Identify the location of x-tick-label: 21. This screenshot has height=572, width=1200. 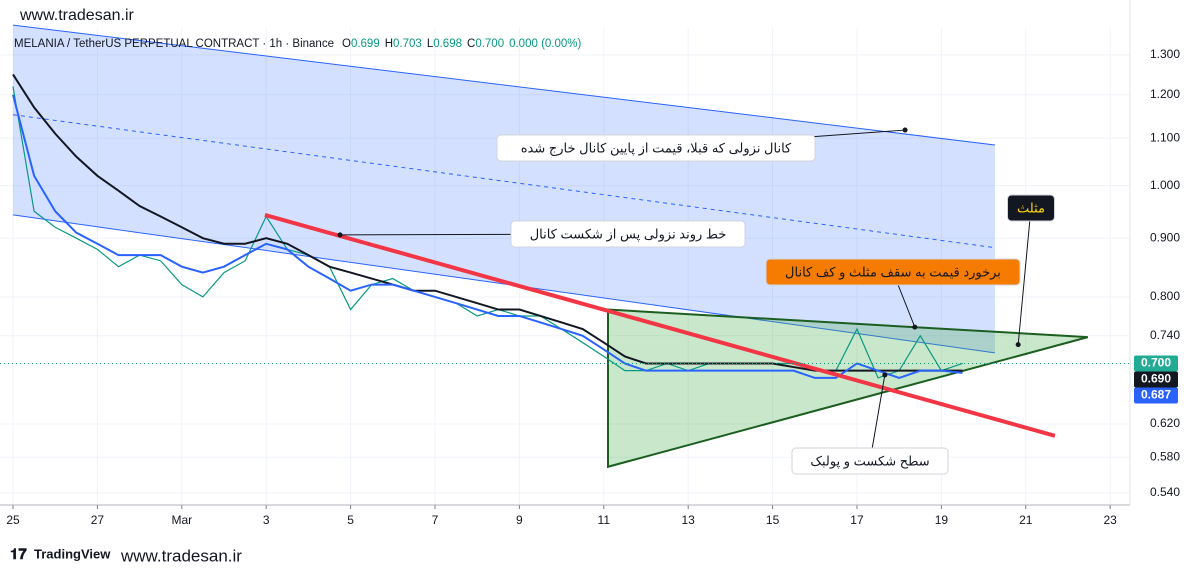
(1026, 520).